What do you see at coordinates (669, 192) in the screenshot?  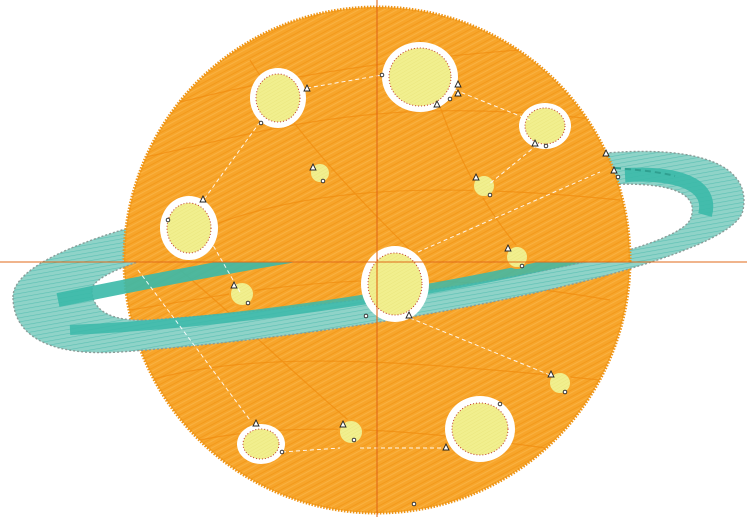 I see `ring-inner-band` at bounding box center [669, 192].